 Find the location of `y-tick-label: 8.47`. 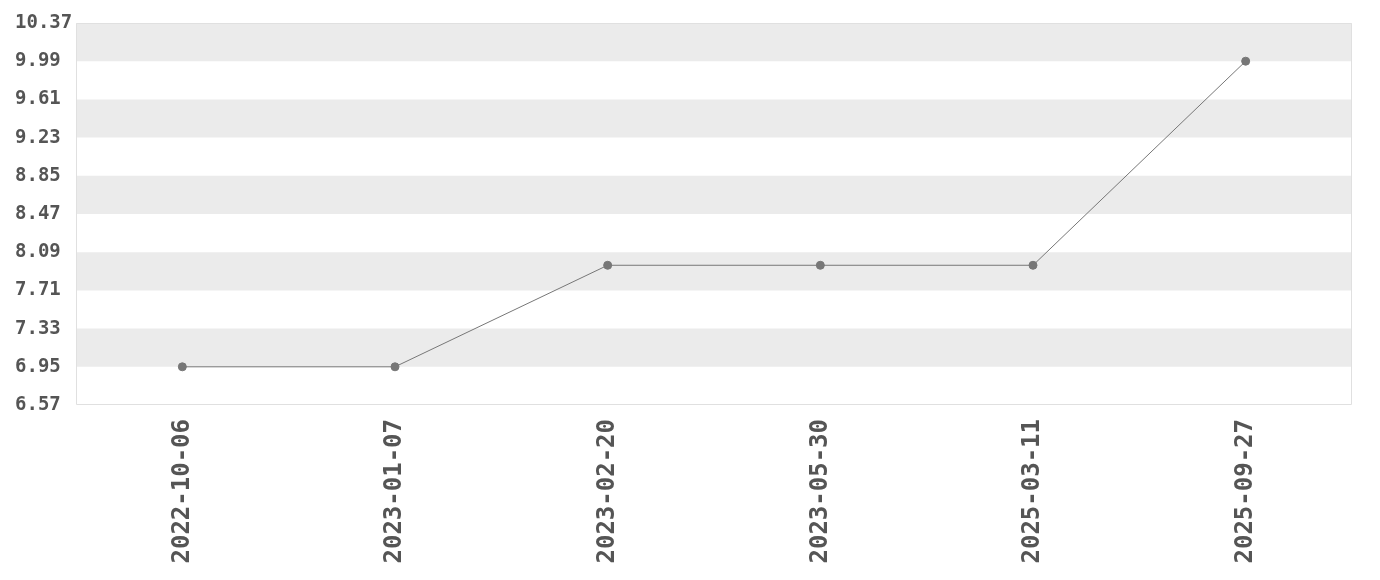

y-tick-label: 8.47 is located at coordinates (38, 211).